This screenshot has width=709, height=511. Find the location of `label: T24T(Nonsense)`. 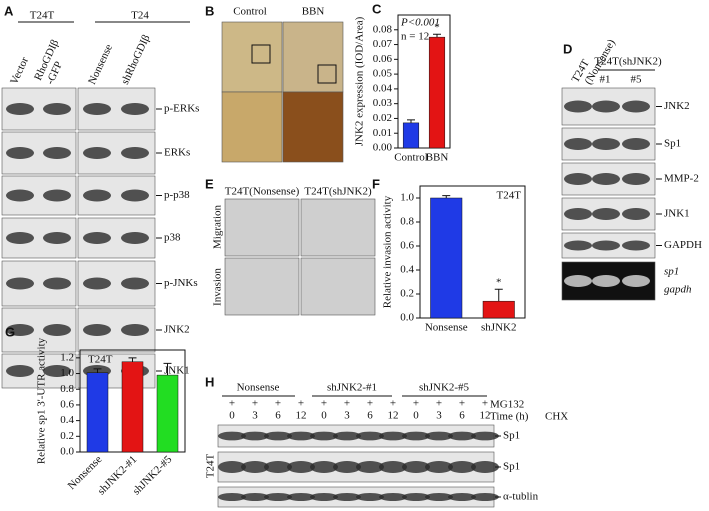

label: T24T(Nonsense) is located at coordinates (262, 192).